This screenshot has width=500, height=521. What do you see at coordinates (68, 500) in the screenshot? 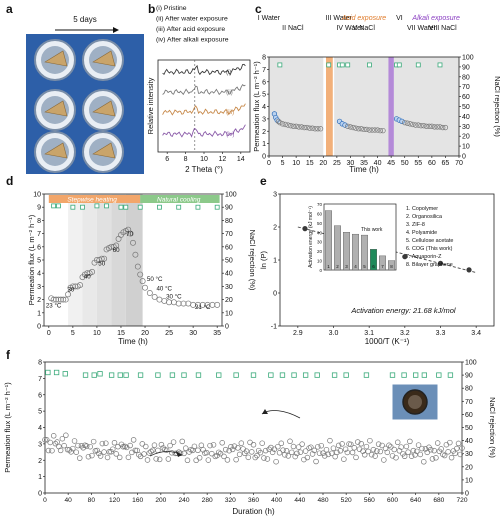
I see `x-tick-label: 40` at bounding box center [68, 500].